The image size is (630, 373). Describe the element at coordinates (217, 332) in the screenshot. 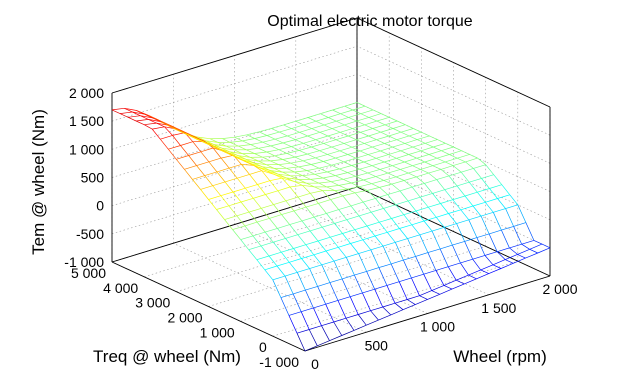

I see `y-tick-label: 1 000` at that location.